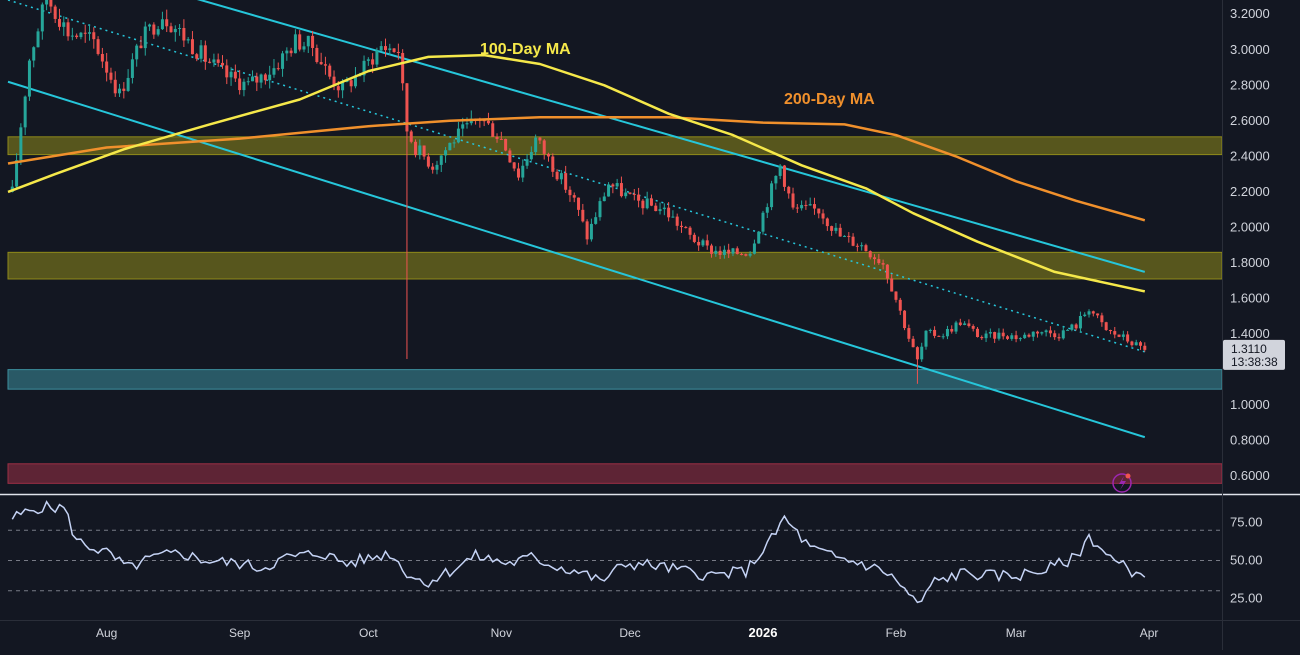  What do you see at coordinates (1149, 633) in the screenshot?
I see `time-tick-label: Apr` at bounding box center [1149, 633].